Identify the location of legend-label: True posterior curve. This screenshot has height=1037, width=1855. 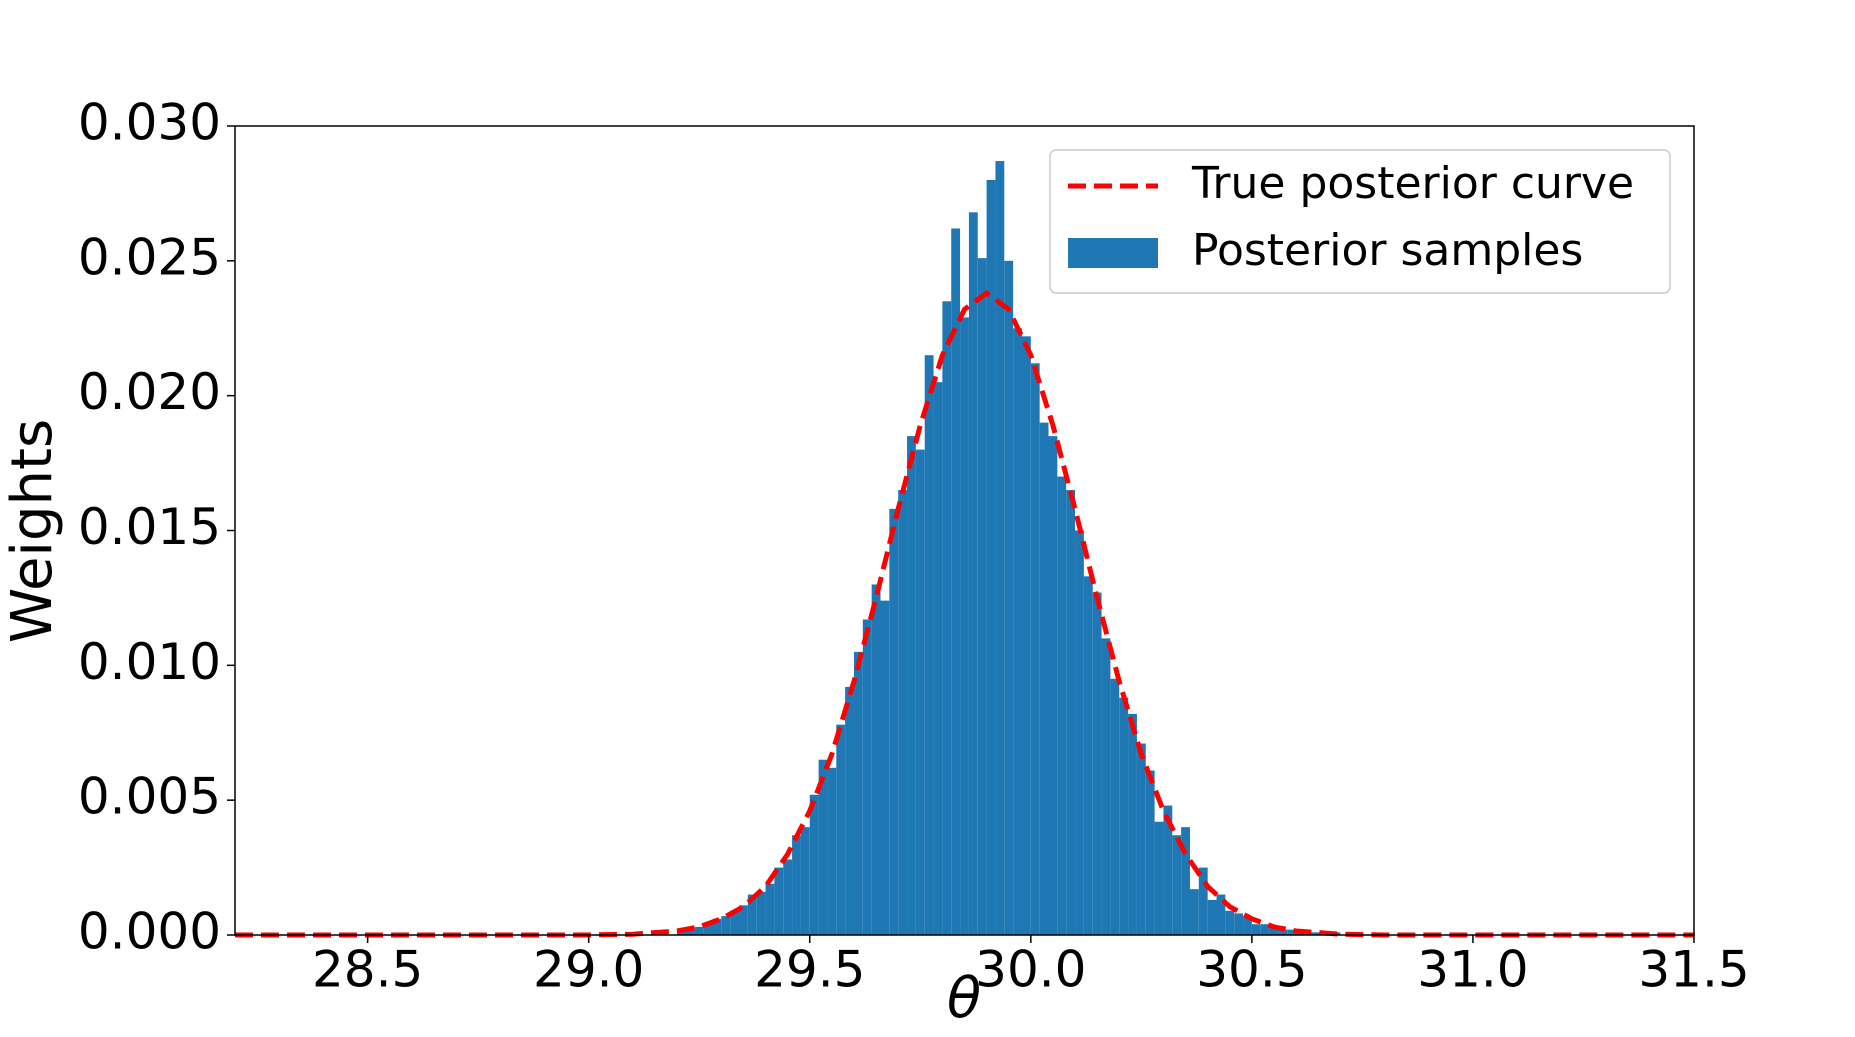
(1412, 183).